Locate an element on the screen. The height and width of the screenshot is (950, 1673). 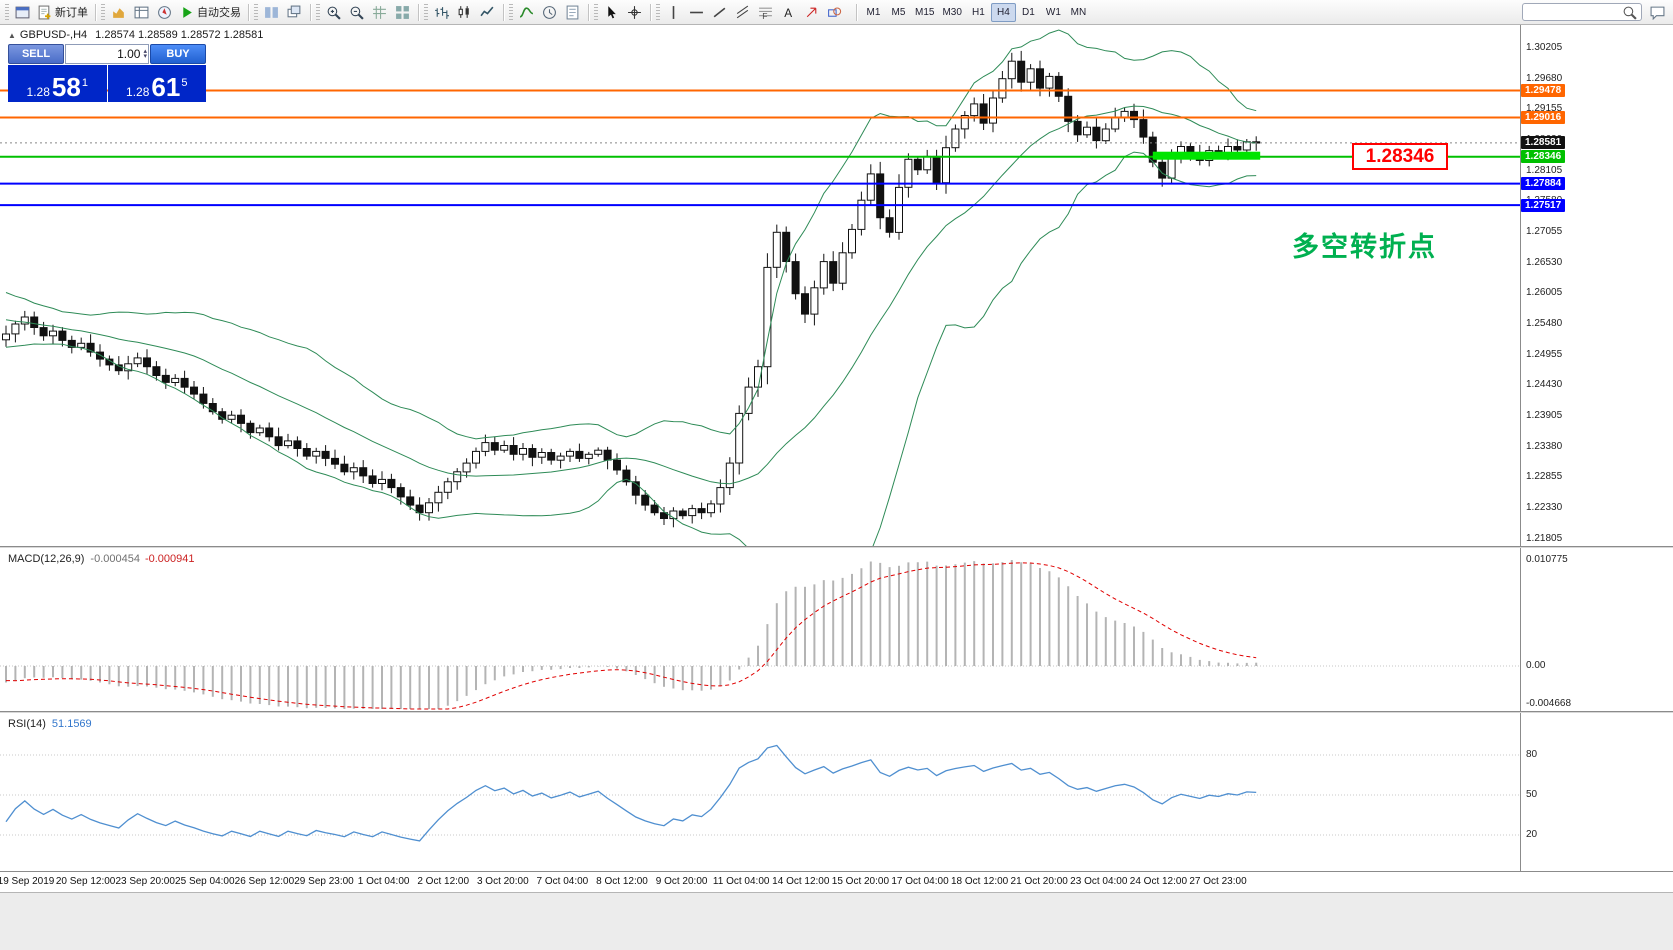
periods-icon is located at coordinates (549, 12).